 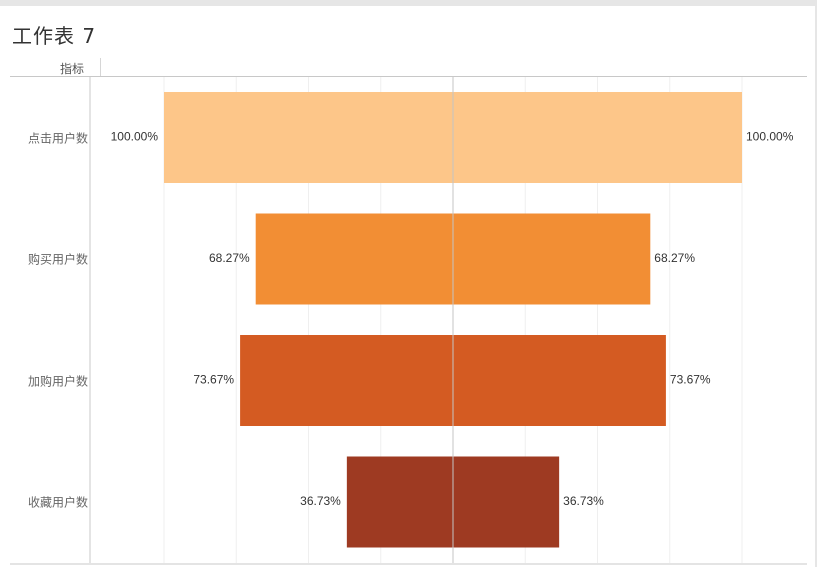 What do you see at coordinates (408, 3) in the screenshot?
I see `window-top-border` at bounding box center [408, 3].